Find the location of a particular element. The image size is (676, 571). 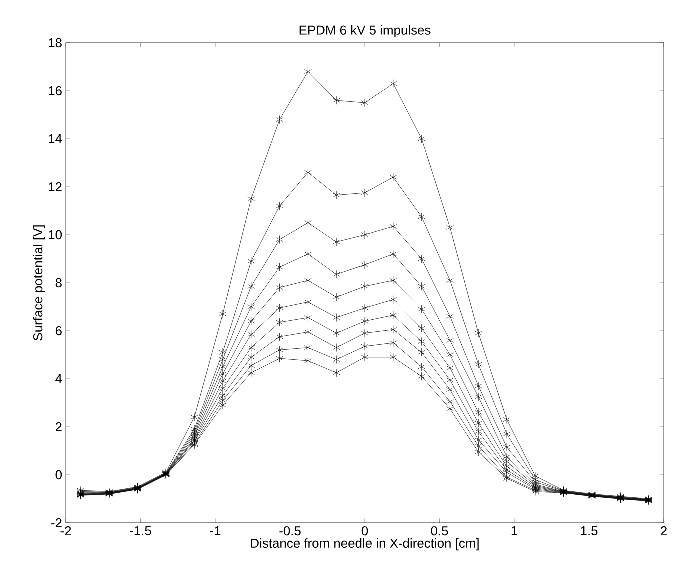

chart-title: EPDM 6 kV 5 impulses is located at coordinates (365, 31).